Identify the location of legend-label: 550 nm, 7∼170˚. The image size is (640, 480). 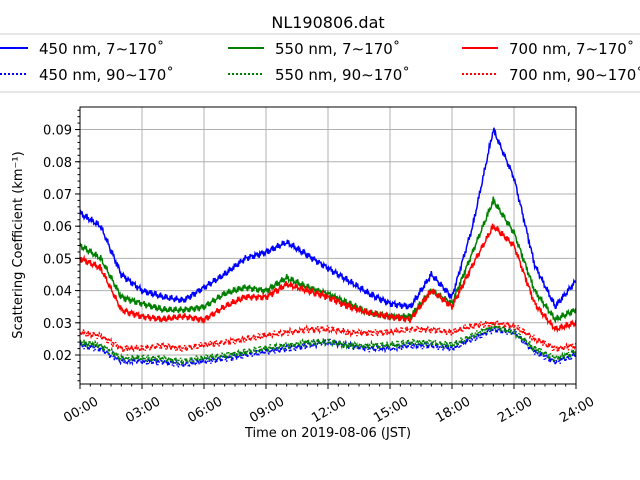
(337, 49).